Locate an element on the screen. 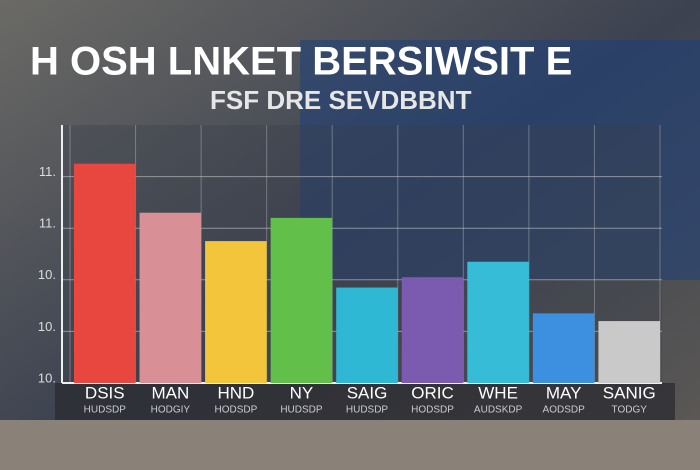 The height and width of the screenshot is (470, 700). x-tick-label: DSIS is located at coordinates (105, 392).